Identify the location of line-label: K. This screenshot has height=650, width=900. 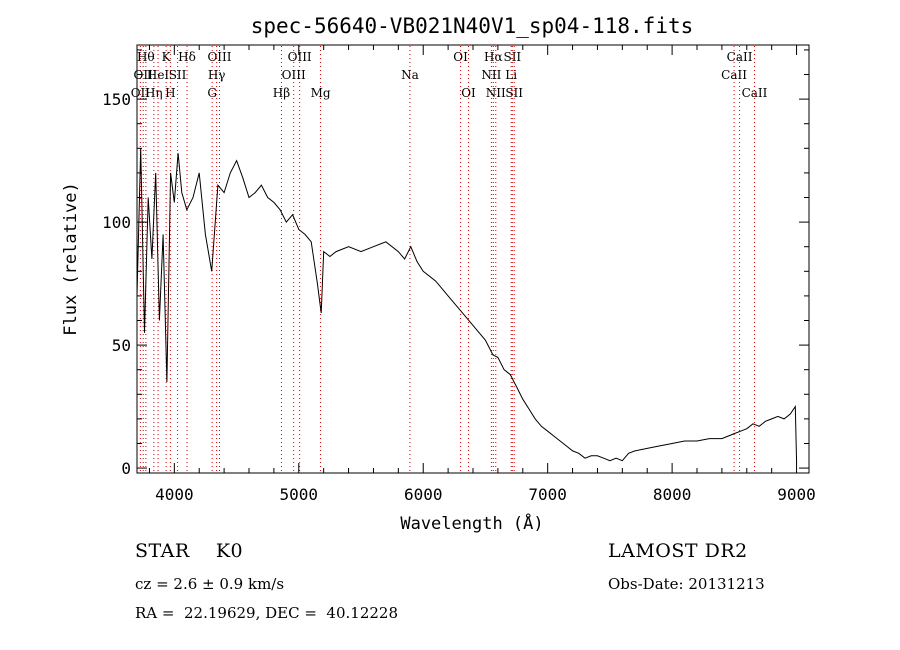
(167, 57).